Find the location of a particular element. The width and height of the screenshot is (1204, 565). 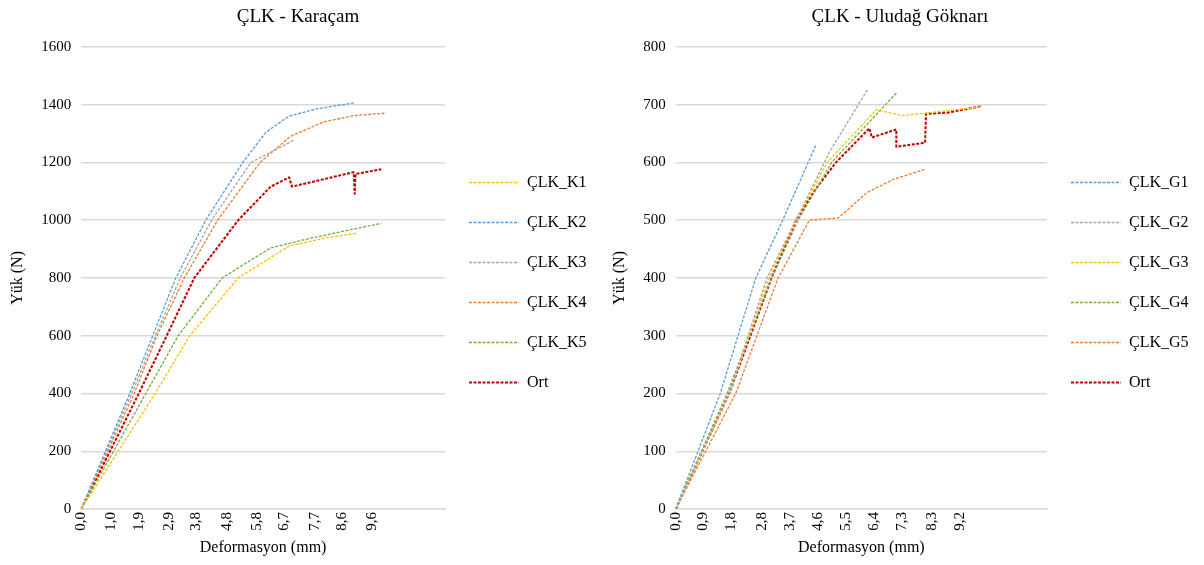

x-tick-label: 6,7 is located at coordinates (283, 521).